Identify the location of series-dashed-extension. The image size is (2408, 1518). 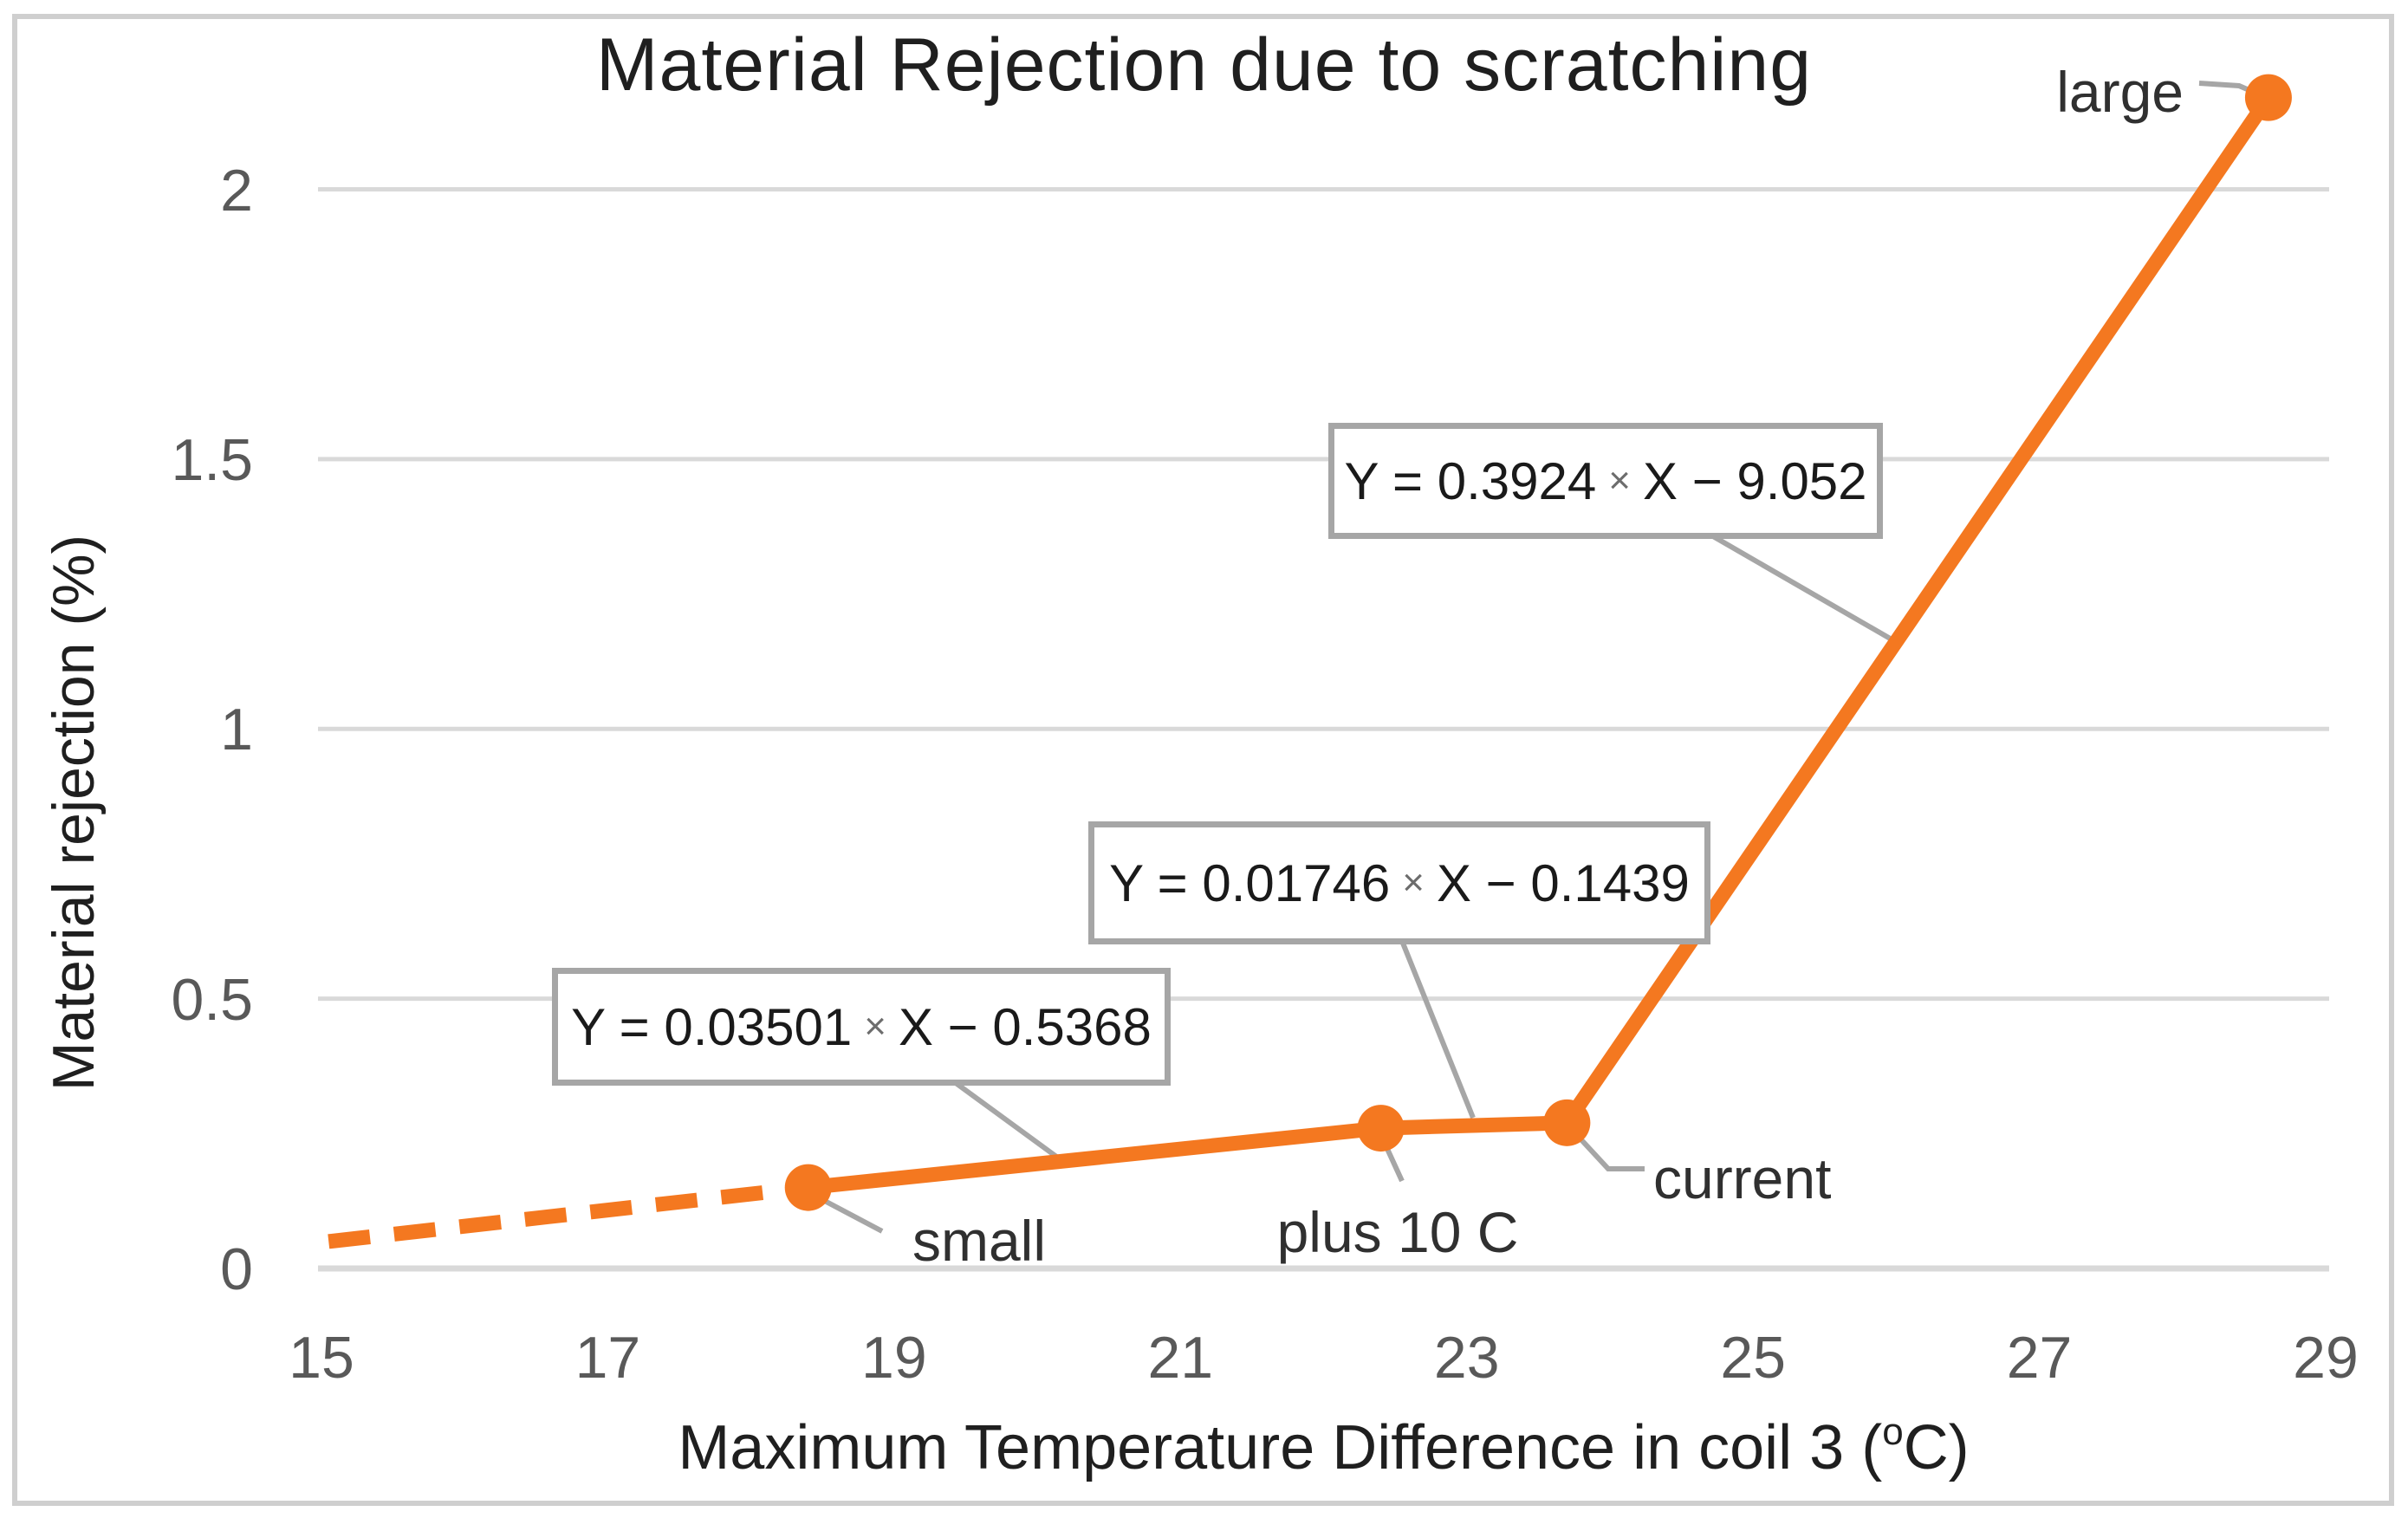
(569, 1214).